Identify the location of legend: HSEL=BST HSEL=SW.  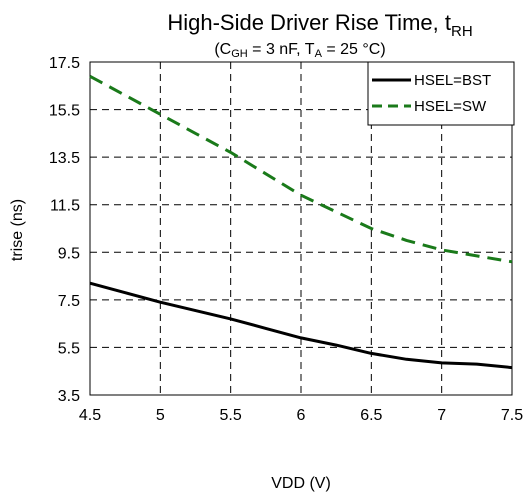
(441, 93).